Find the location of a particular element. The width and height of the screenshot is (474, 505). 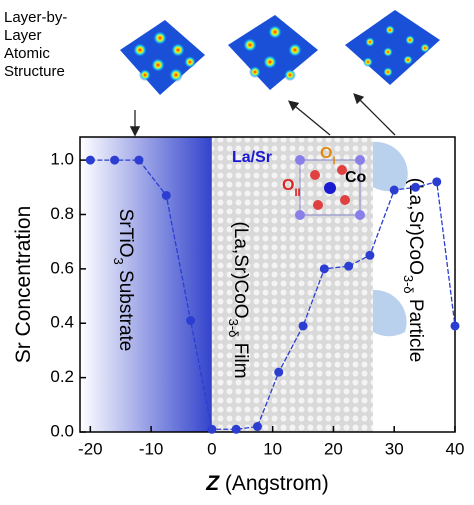

annotation: Z (Angstrom) is located at coordinates (267, 483).